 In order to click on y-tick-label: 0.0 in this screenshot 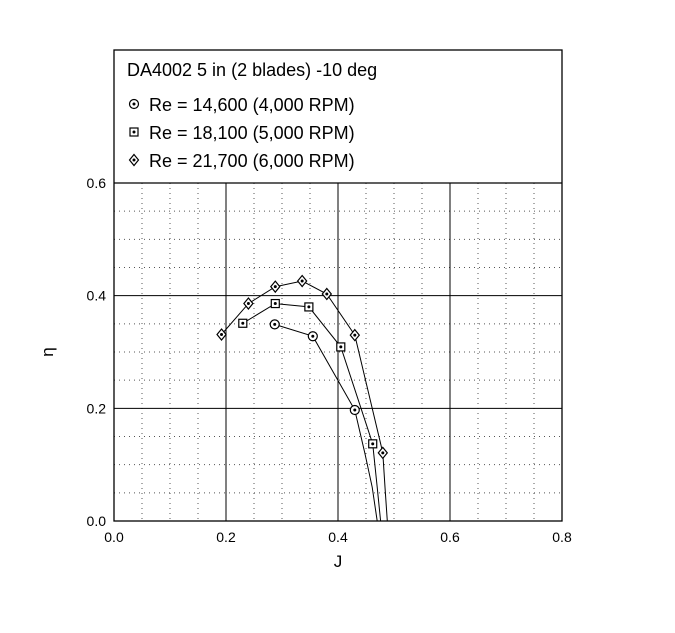, I will do `click(97, 521)`.